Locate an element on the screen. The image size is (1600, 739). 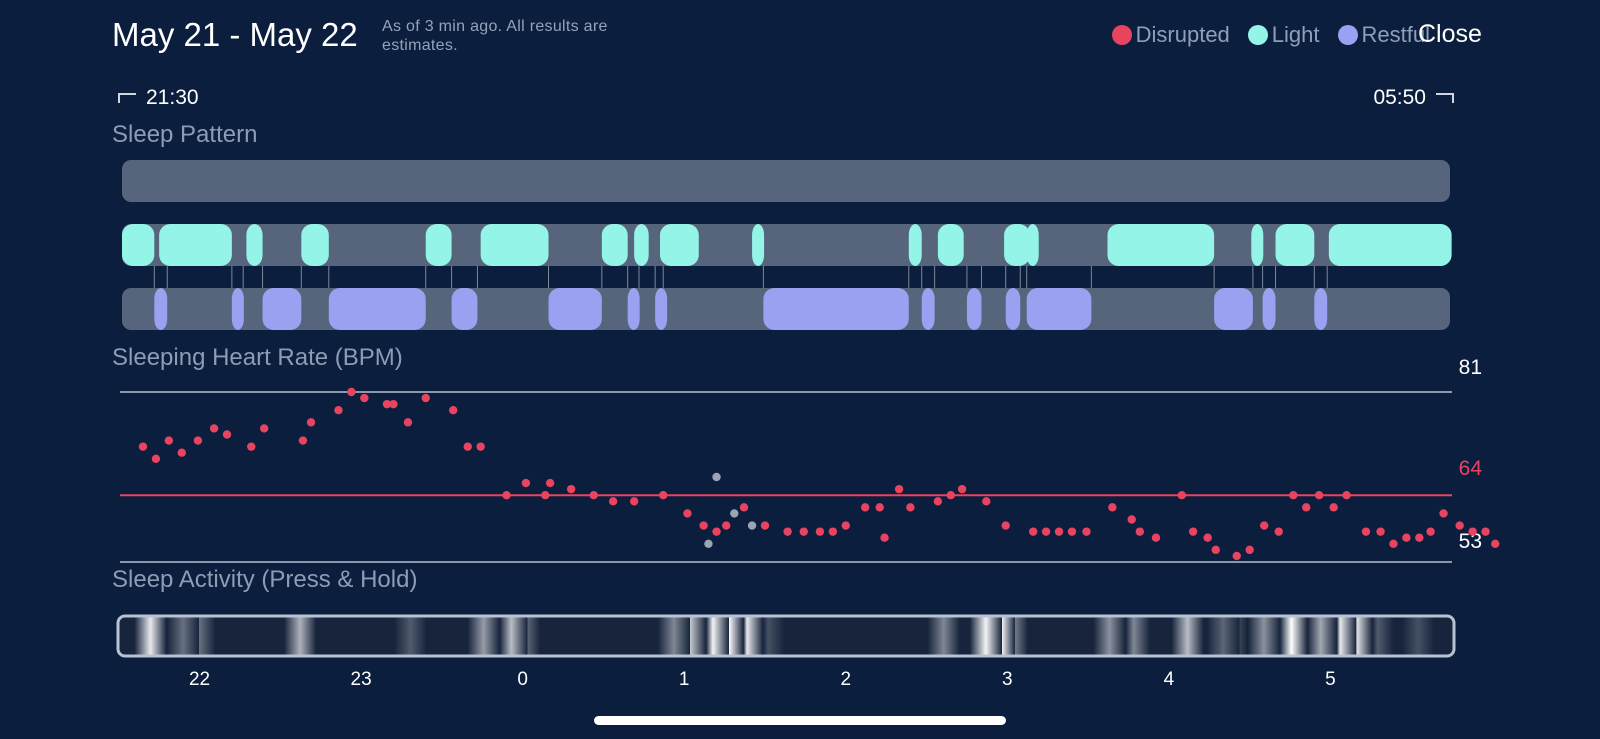
sleep-activity-strip is located at coordinates (786, 636).